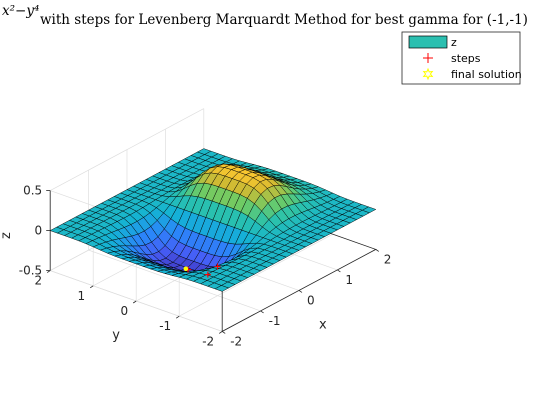 This screenshot has height=420, width=560. What do you see at coordinates (486, 74) in the screenshot?
I see `legend-label-final: final solution` at bounding box center [486, 74].